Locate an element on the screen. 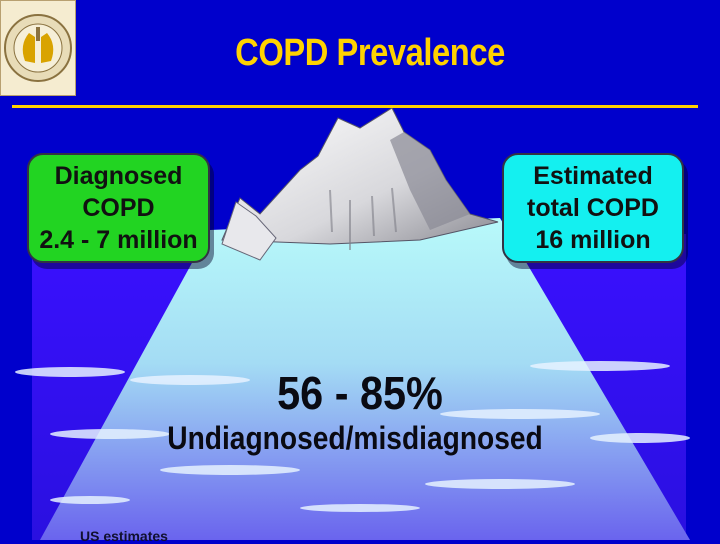 The height and width of the screenshot is (544, 720). diagnosed-line-3: 2.4 - 7 million is located at coordinates (118, 240).